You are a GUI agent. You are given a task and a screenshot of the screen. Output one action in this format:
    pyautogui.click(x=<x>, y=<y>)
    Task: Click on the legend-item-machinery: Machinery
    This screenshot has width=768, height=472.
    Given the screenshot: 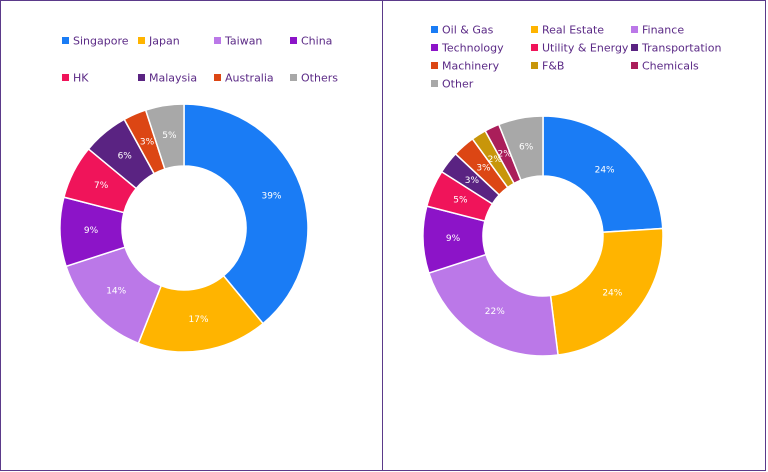 What is the action you would take?
    pyautogui.click(x=465, y=66)
    